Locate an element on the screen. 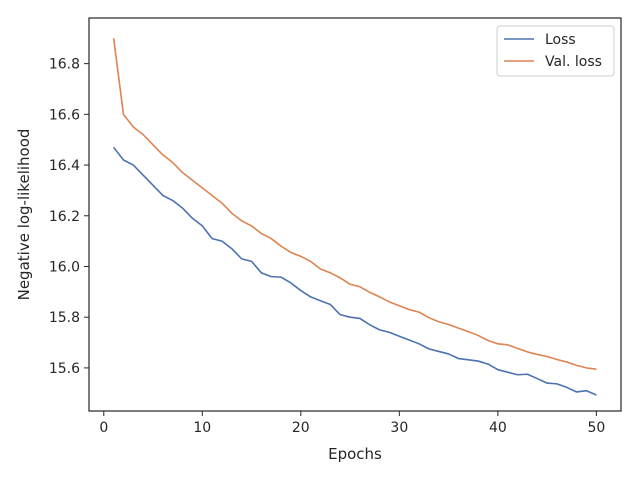 This screenshot has height=485, width=640. y-tick-label: 16.2 is located at coordinates (64, 217).